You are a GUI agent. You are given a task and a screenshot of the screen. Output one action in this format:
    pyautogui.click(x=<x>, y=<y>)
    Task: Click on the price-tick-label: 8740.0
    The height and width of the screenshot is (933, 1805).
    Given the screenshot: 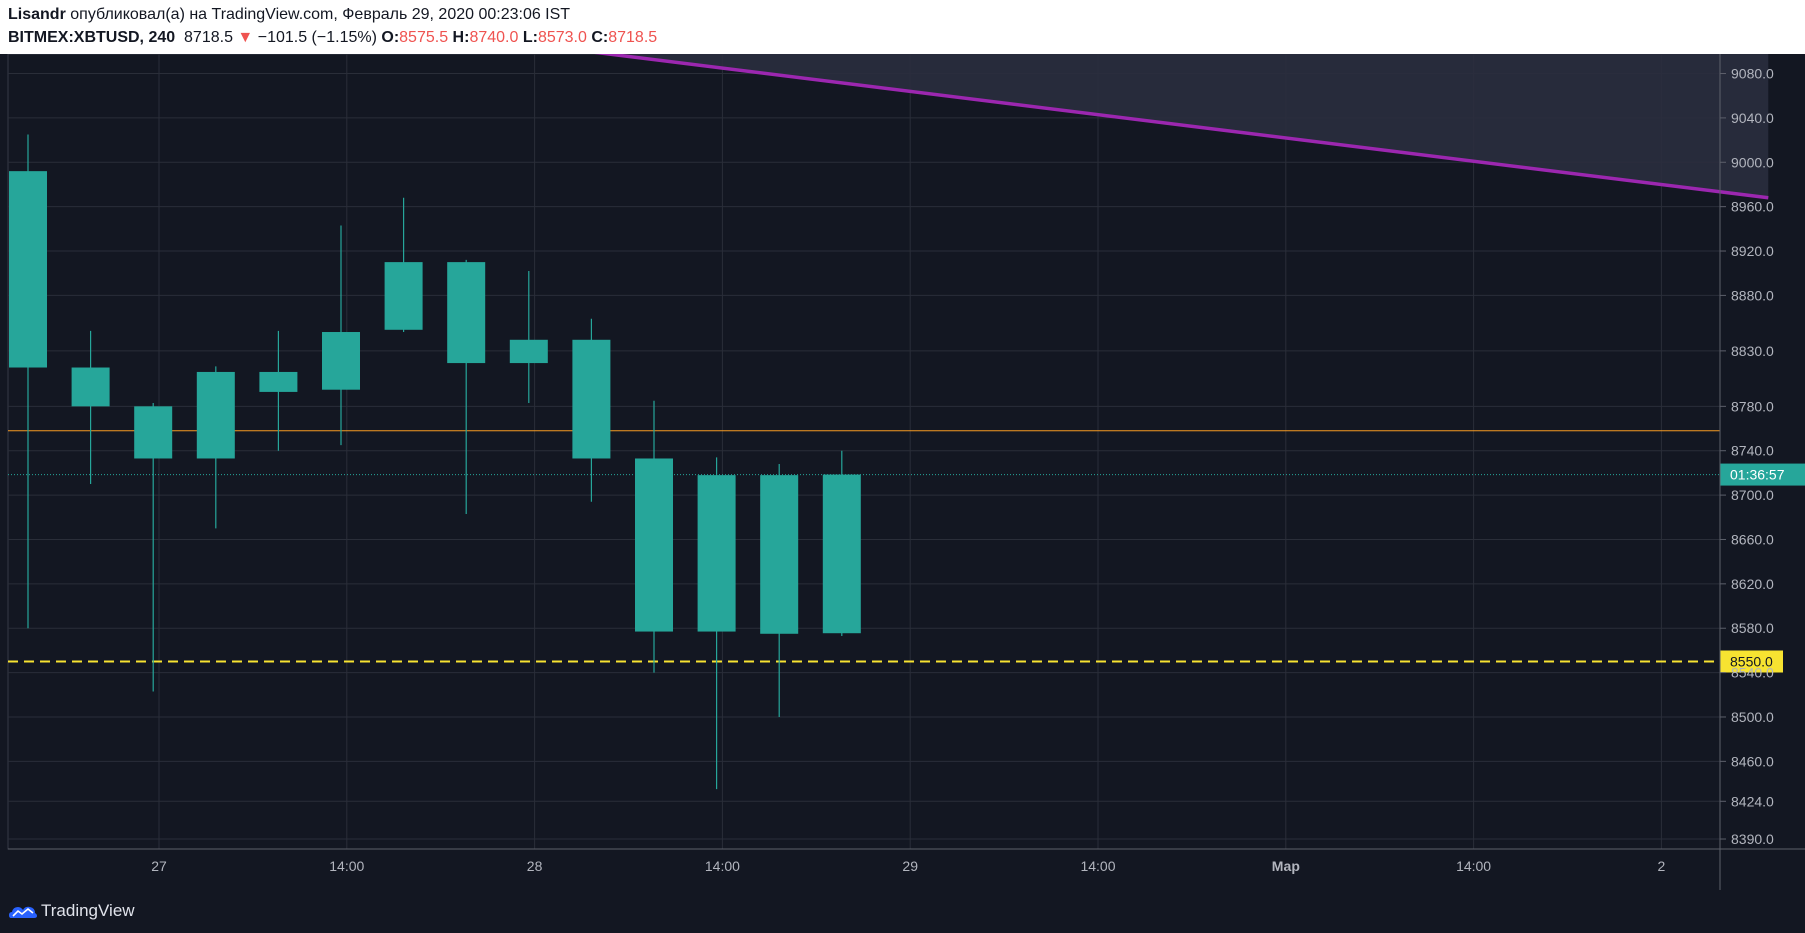 What is the action you would take?
    pyautogui.click(x=1752, y=451)
    